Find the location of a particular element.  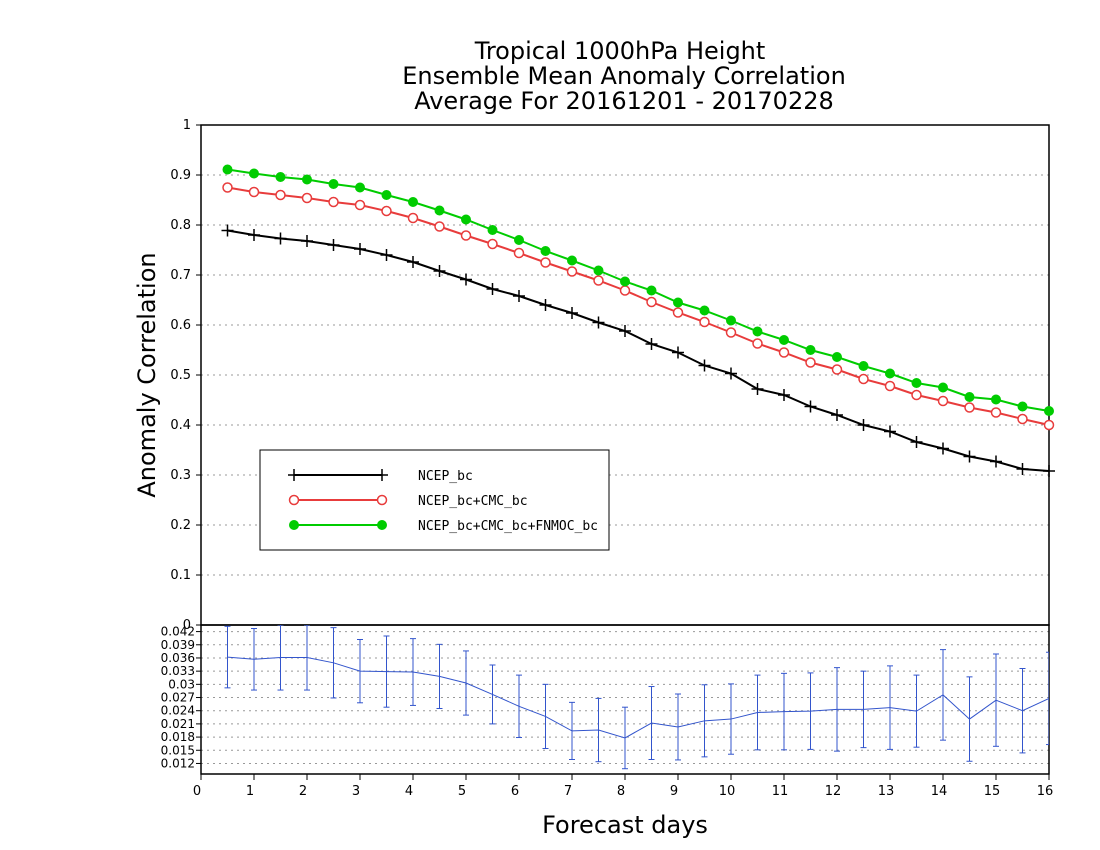

y-tick-label: 0.8 is located at coordinates (180, 225).